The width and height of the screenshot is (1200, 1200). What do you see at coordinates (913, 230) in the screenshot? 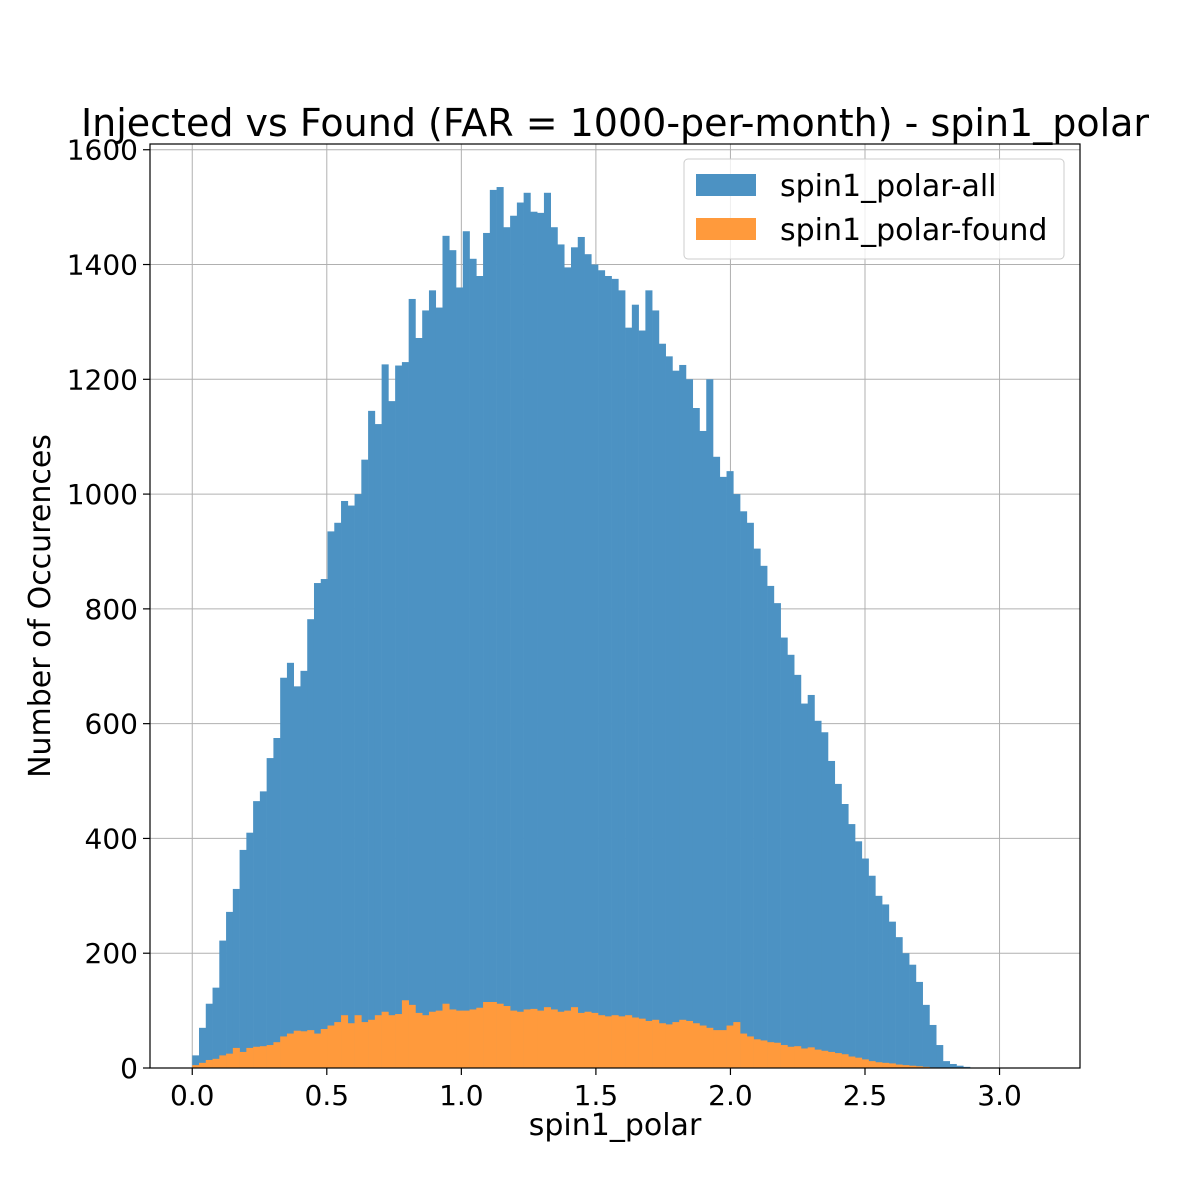
I see `legend-label-found: spin1_polar-found` at bounding box center [913, 230].